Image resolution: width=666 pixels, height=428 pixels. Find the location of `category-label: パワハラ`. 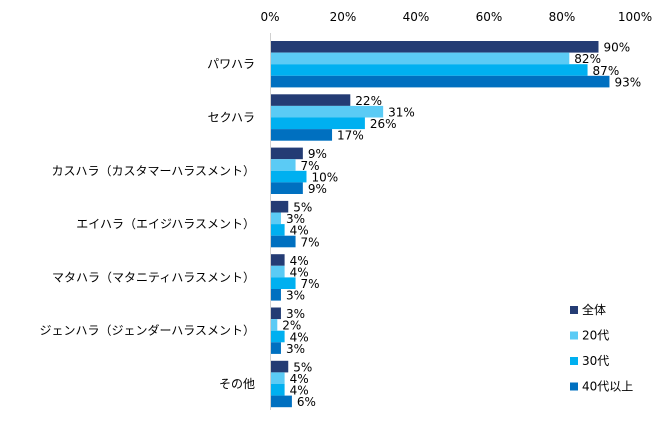

category-label: パワハラ is located at coordinates (231, 64).